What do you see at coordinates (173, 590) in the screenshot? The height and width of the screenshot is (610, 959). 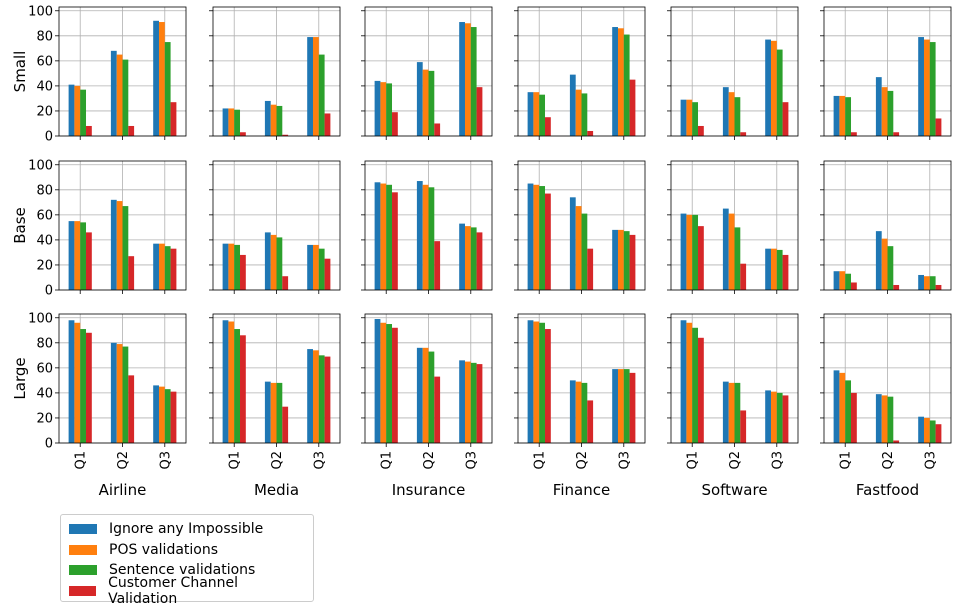 I see `legend-label: Customer Channel Validation` at bounding box center [173, 590].